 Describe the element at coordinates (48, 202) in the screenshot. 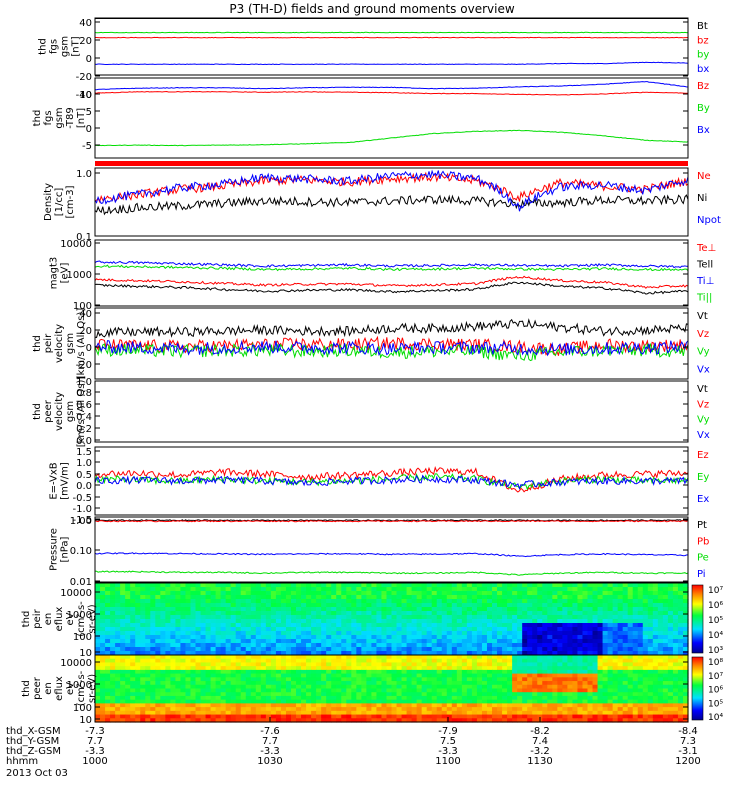

I see `y-axis-label: Density` at that location.